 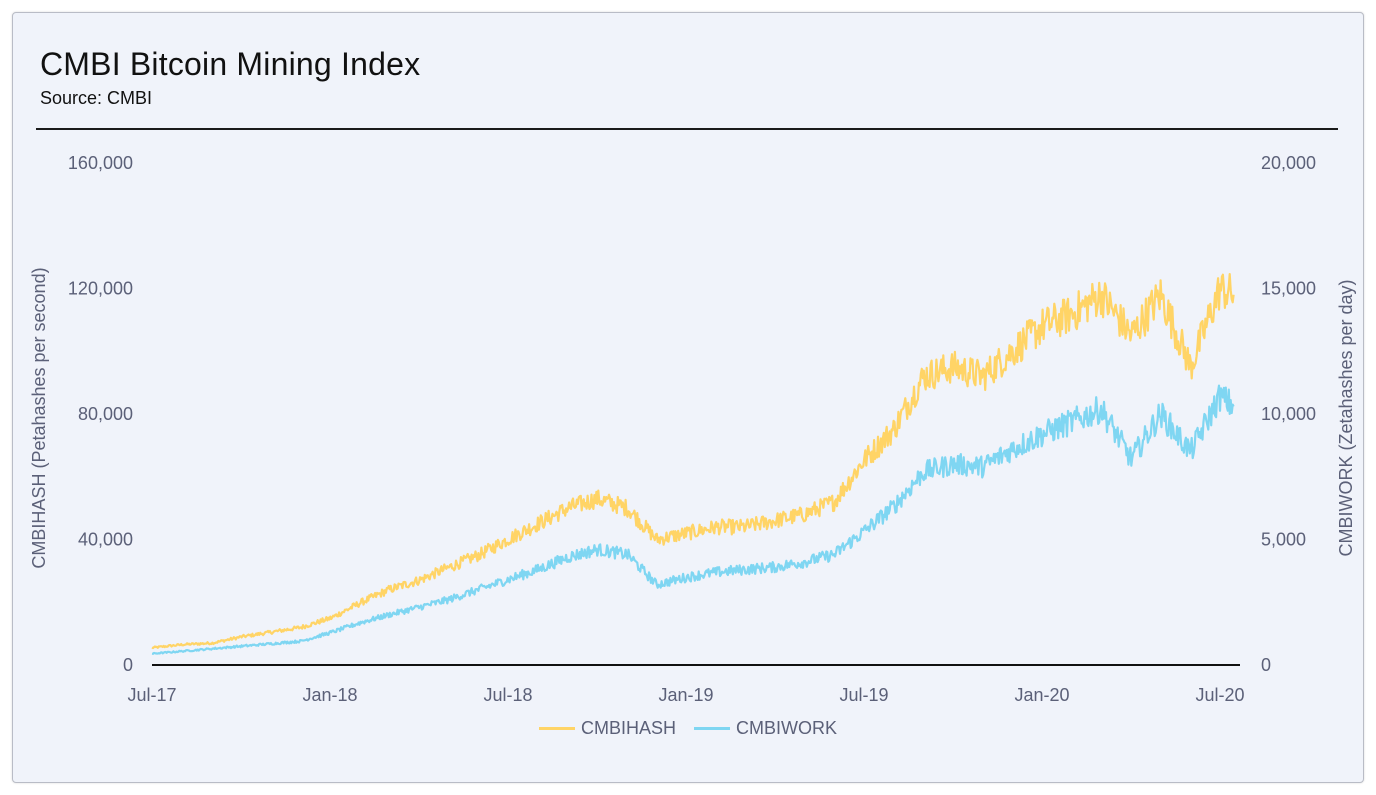 I want to click on x-tick-label: Jan-18, so click(x=329, y=695).